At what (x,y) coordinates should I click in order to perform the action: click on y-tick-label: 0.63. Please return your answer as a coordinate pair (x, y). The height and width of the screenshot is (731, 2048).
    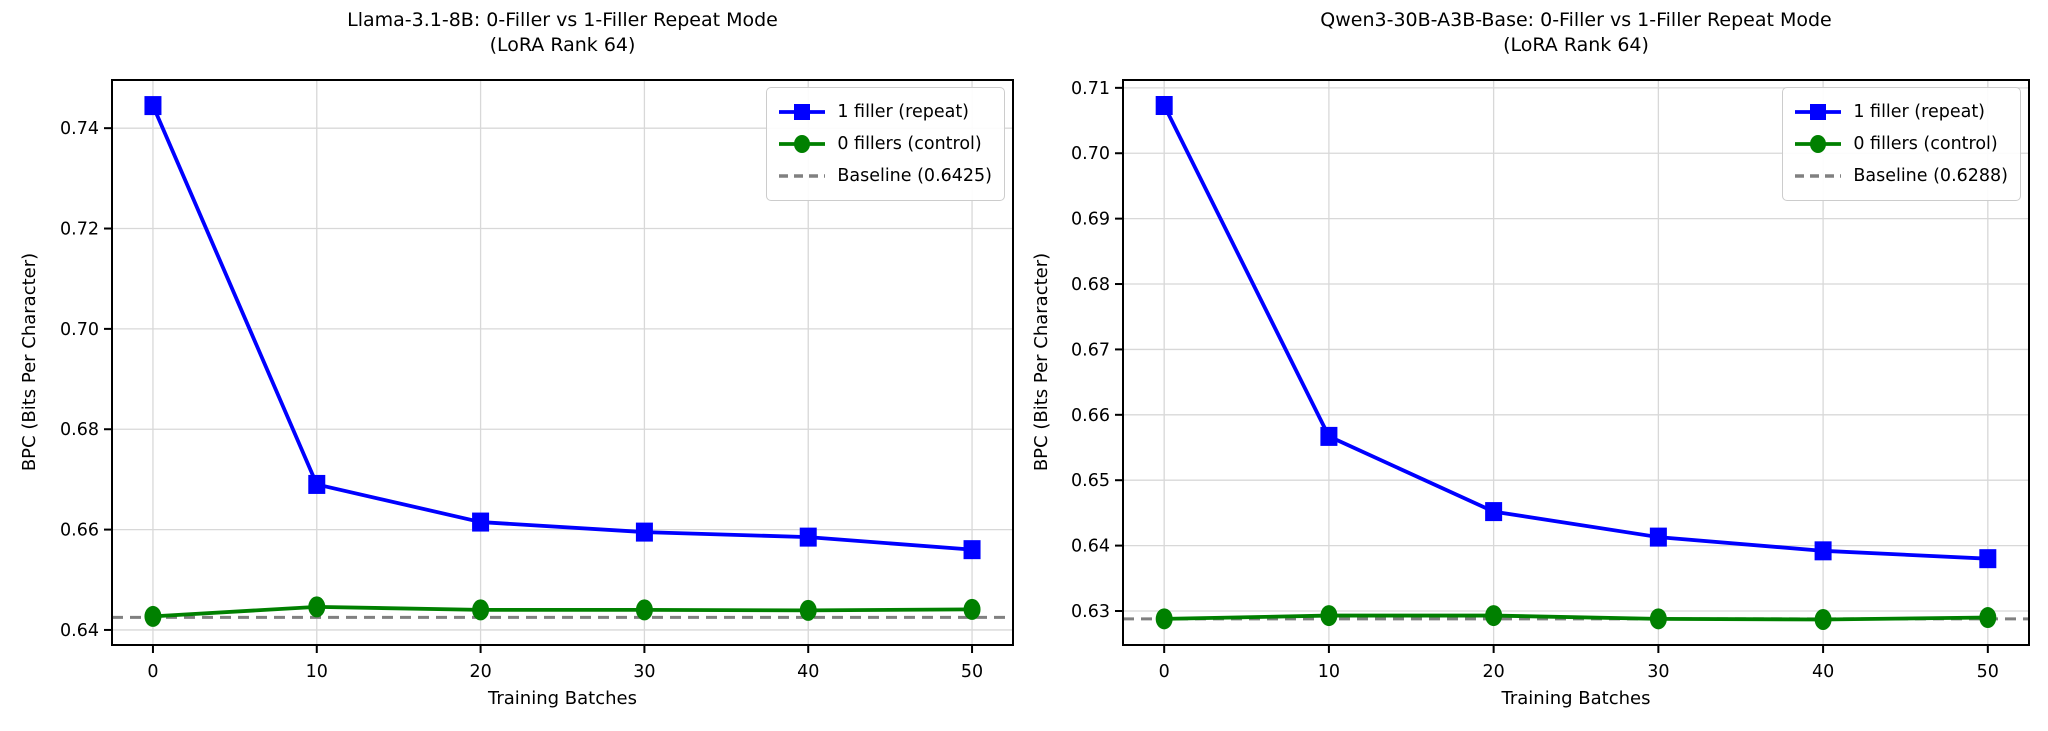
    Looking at the image, I should click on (1090, 612).